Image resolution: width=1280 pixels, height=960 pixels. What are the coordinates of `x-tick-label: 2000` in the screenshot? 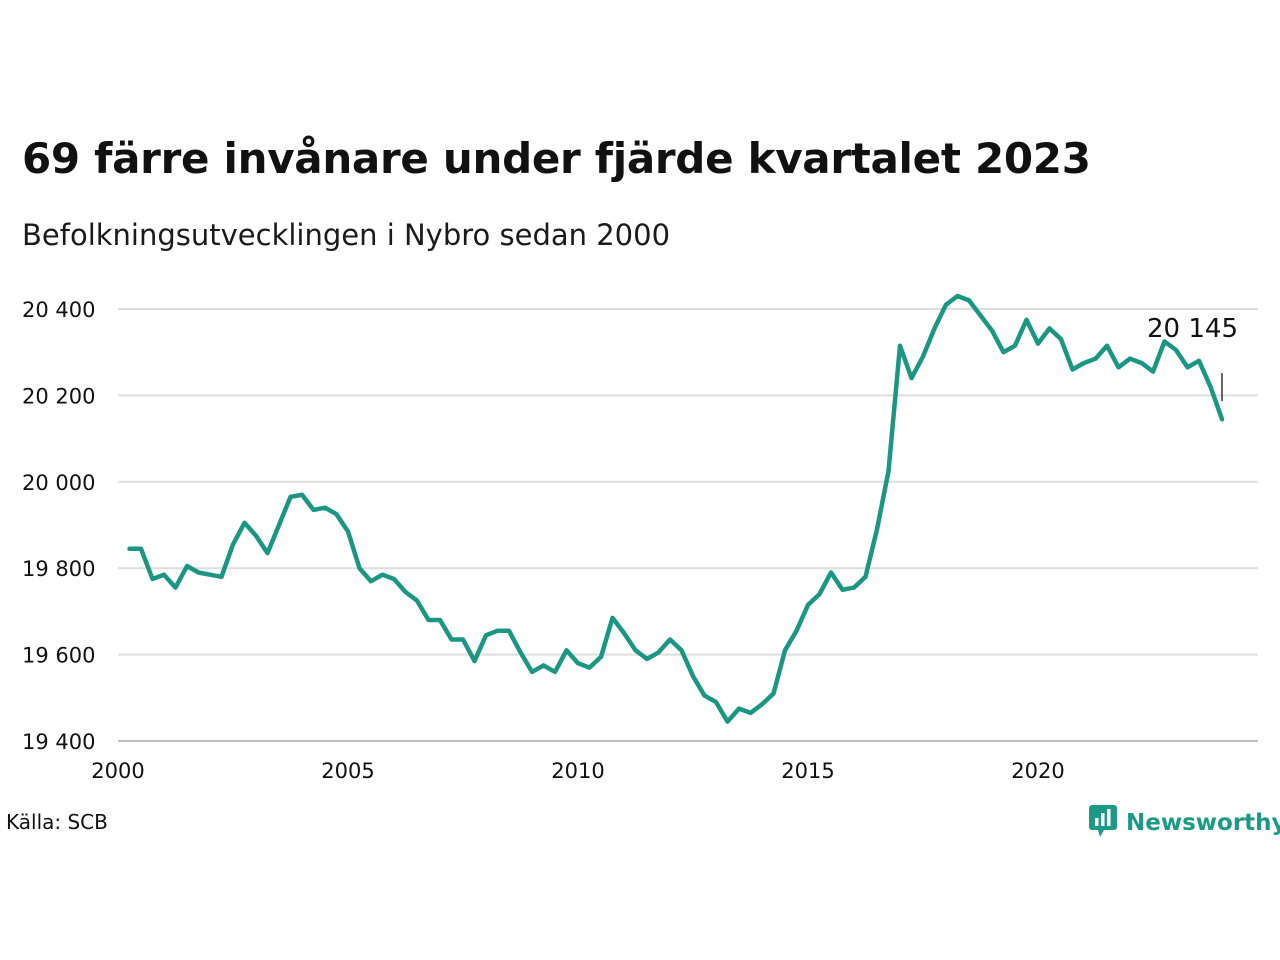 It's located at (117, 771).